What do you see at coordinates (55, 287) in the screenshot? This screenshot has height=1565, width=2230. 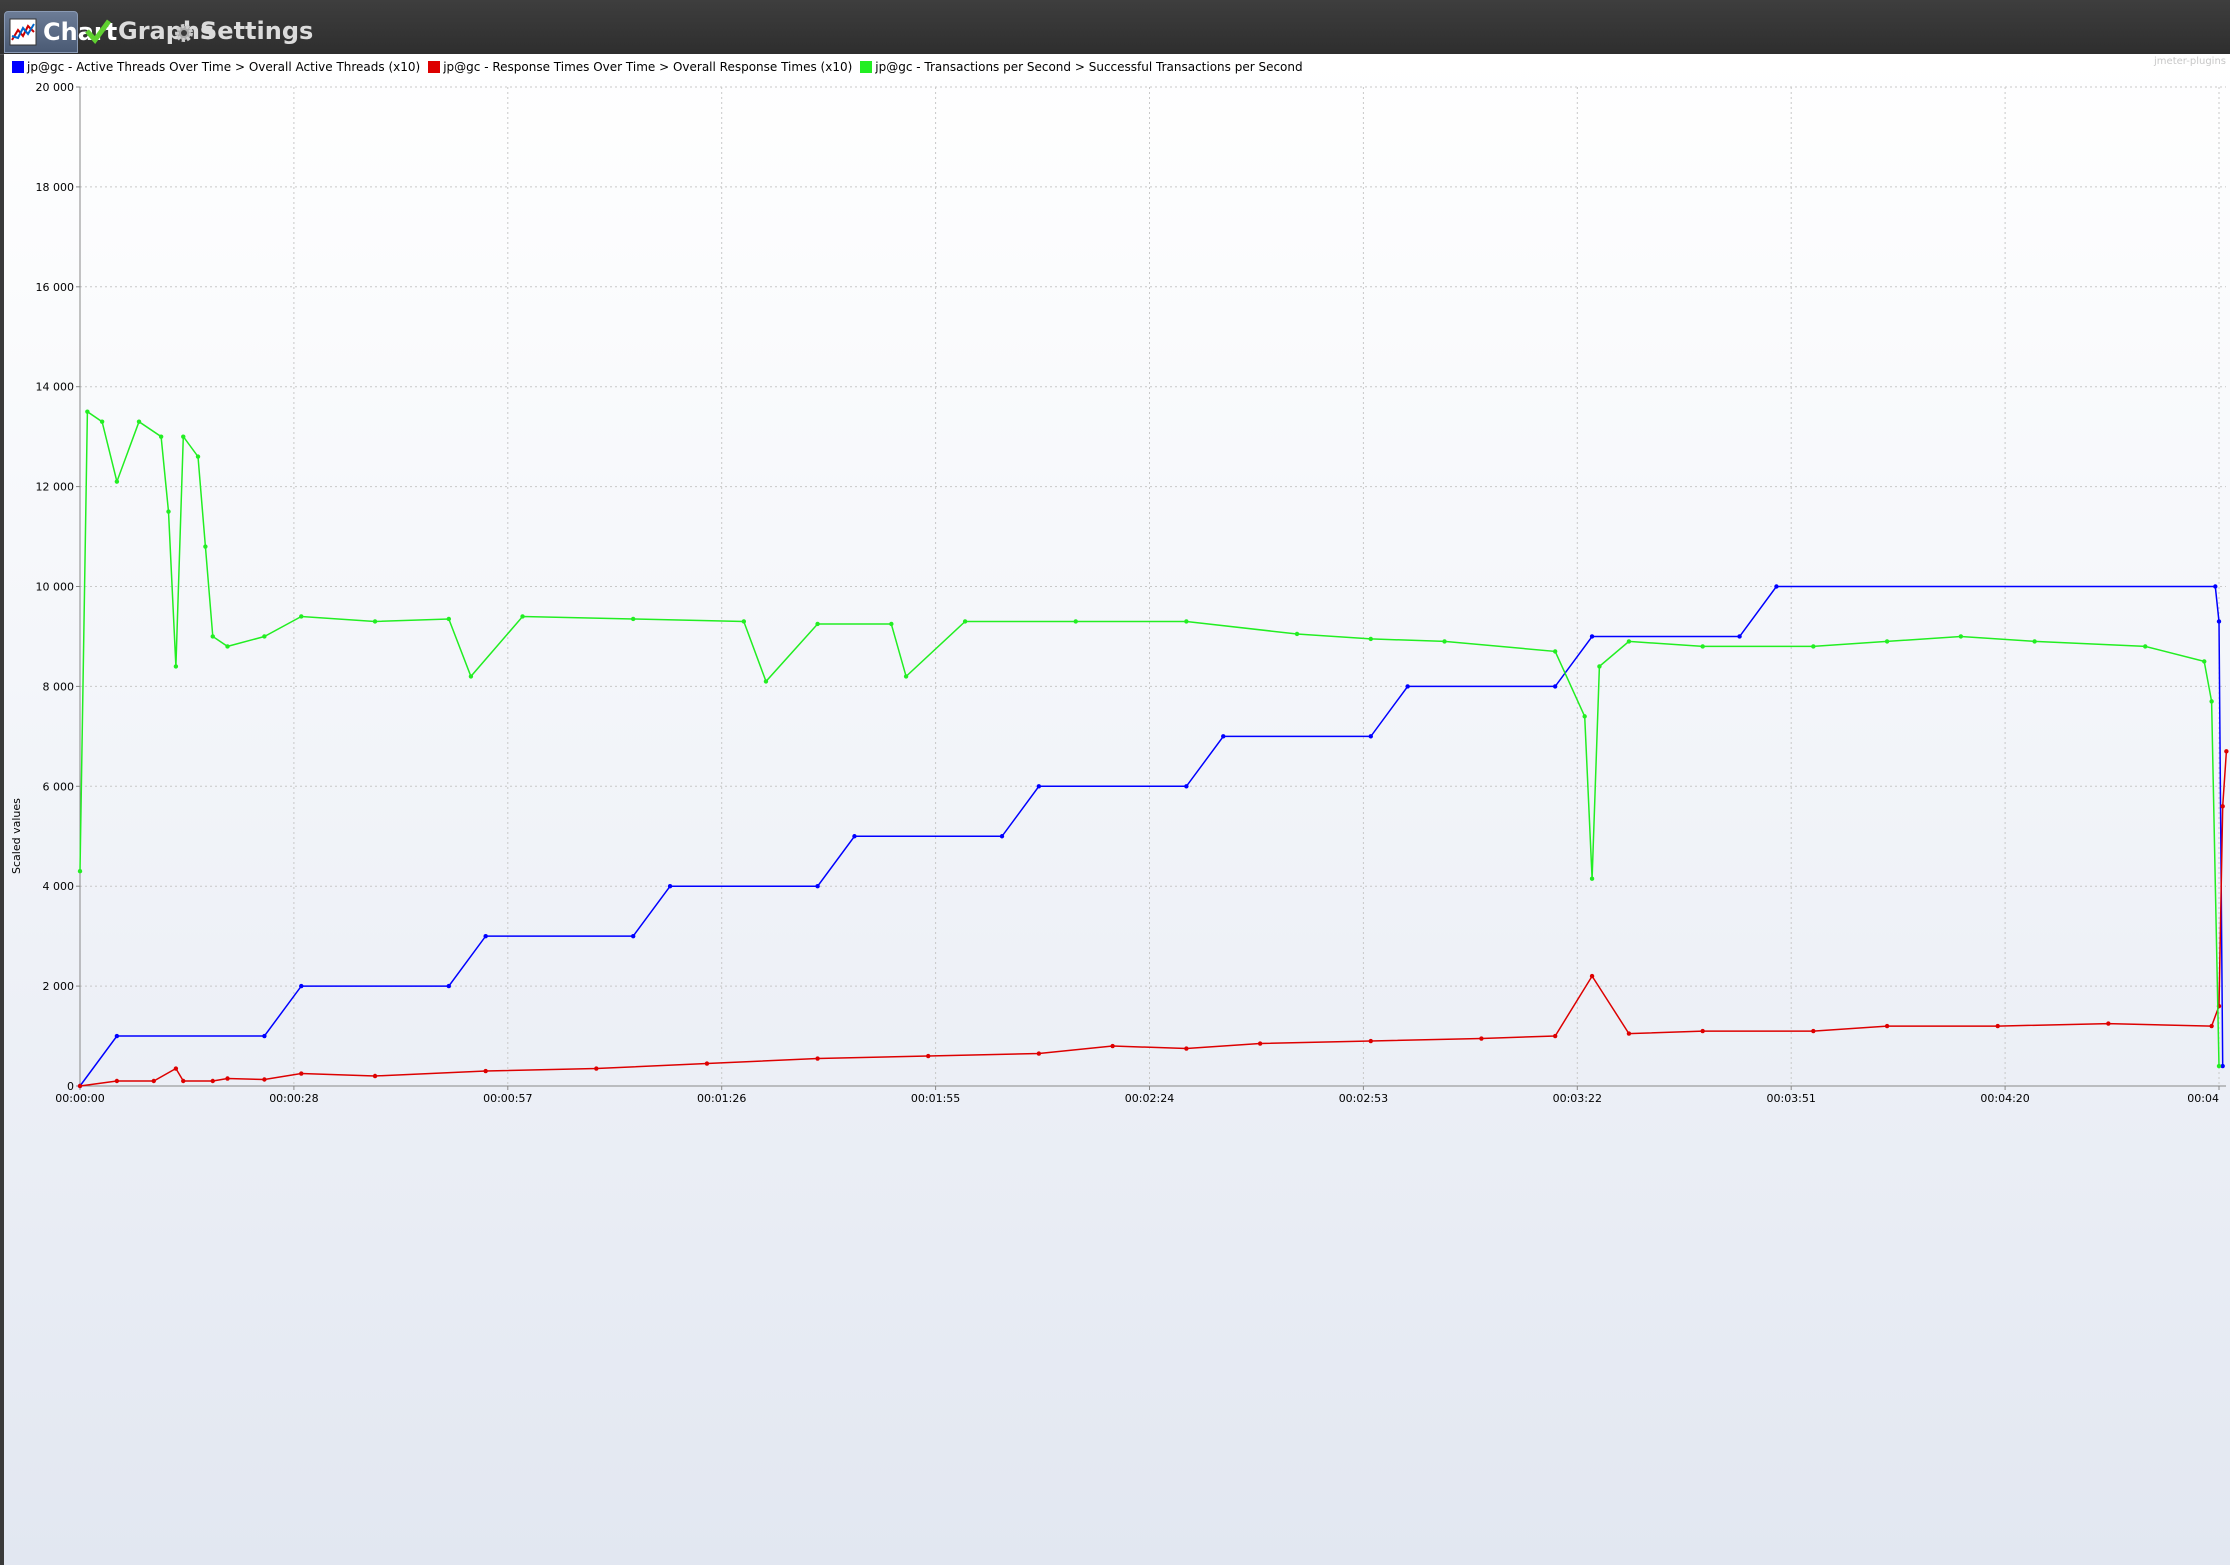 I see `y-tick-label: 16 000` at bounding box center [55, 287].